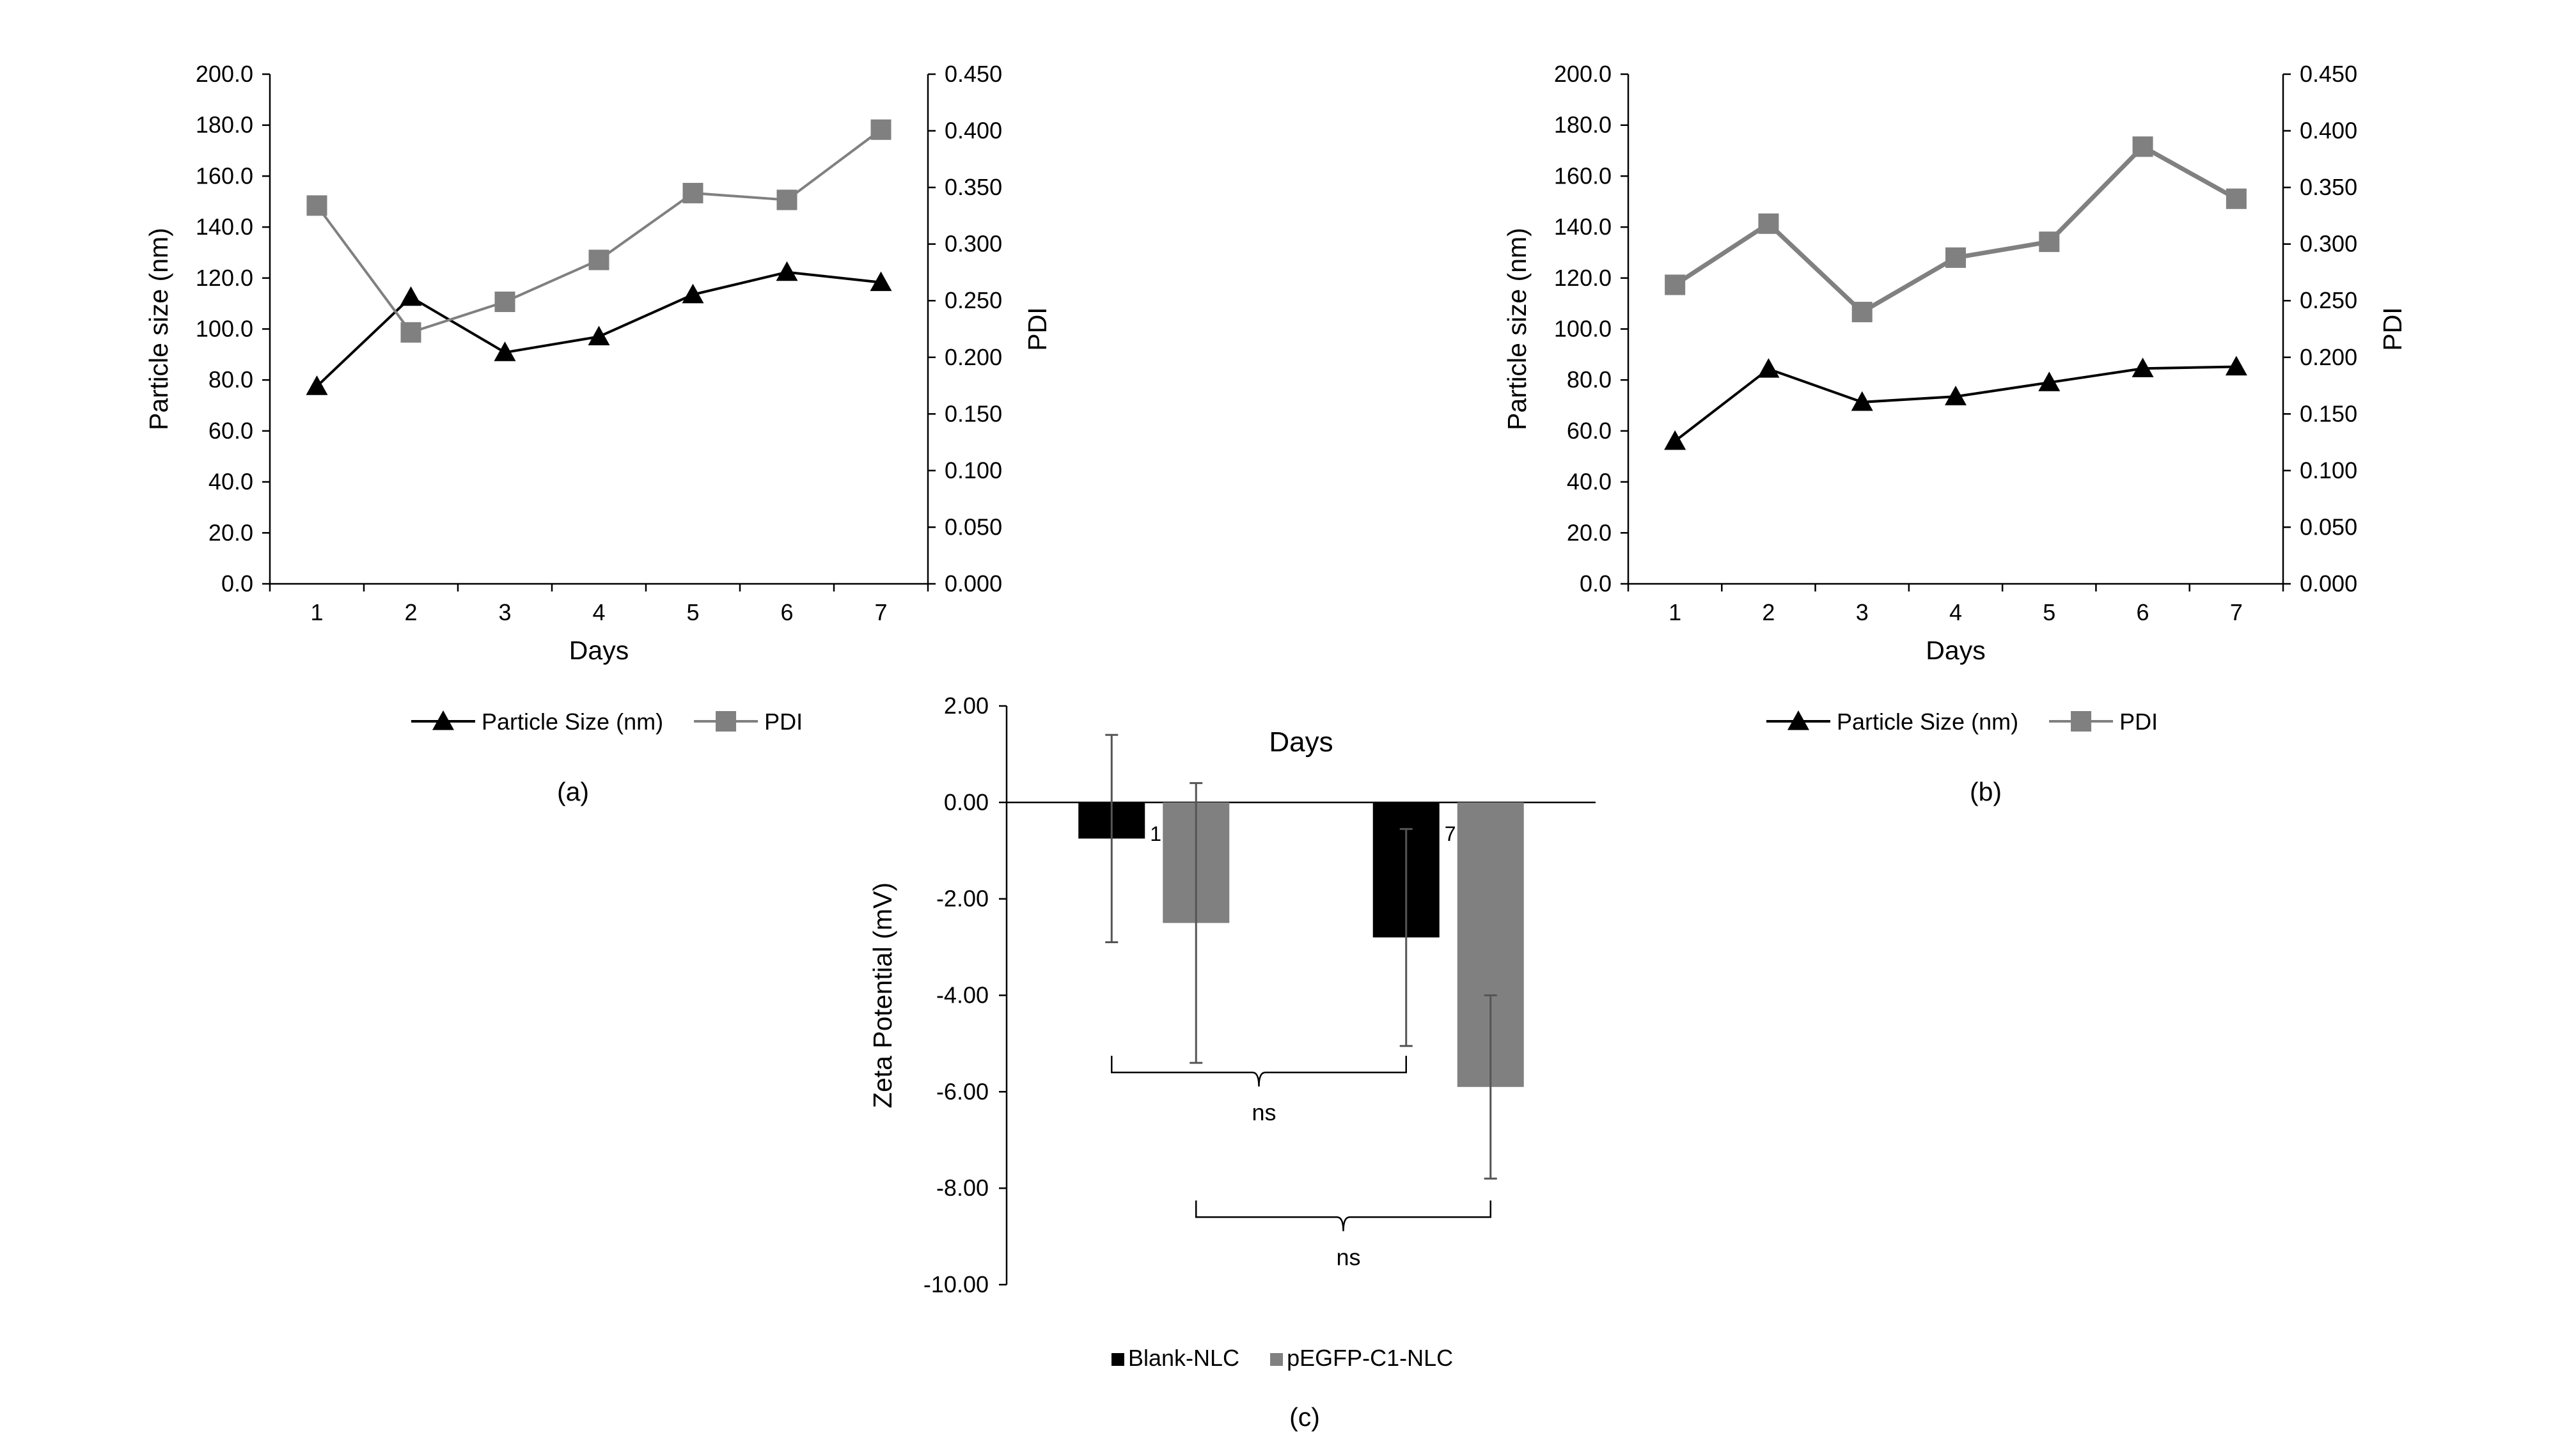 The width and height of the screenshot is (2576, 1449). Describe the element at coordinates (1155, 833) in the screenshot. I see `category-label: 1` at that location.